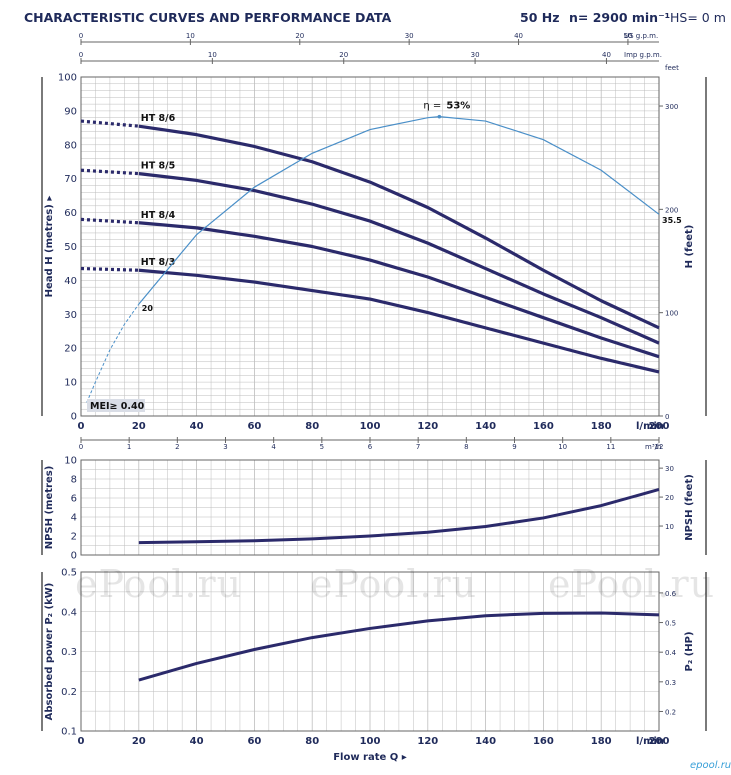 Image resolution: width=731 pixels, height=775 pixels. I want to click on x-tick-label: 40, so click(197, 741).